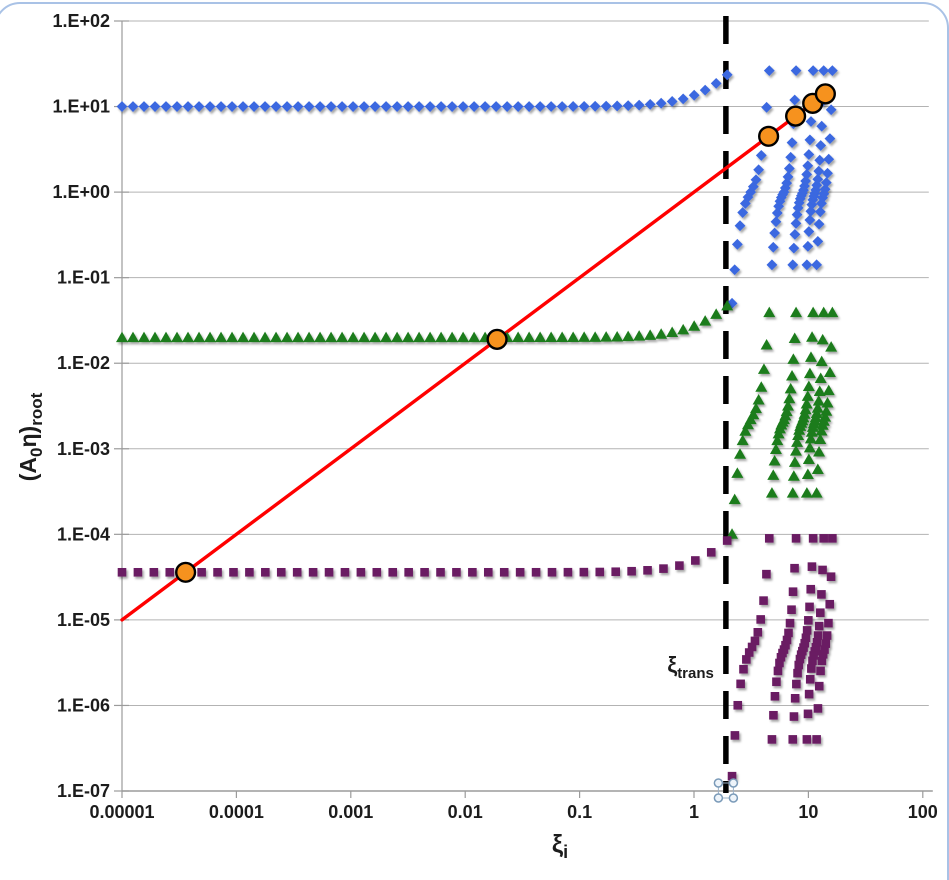 The width and height of the screenshot is (949, 880). I want to click on selection-handles, so click(726, 790).